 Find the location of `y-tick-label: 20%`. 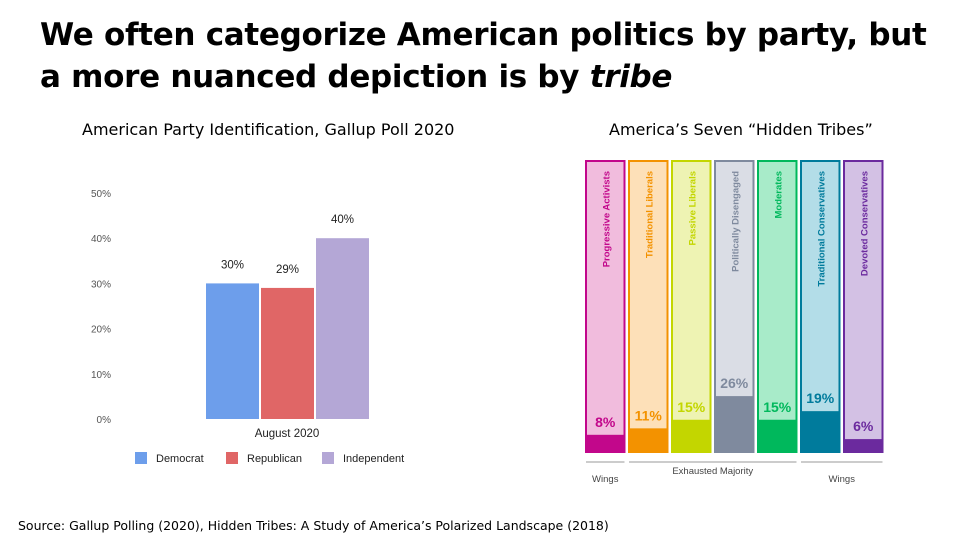

y-tick-label: 20% is located at coordinates (101, 330).